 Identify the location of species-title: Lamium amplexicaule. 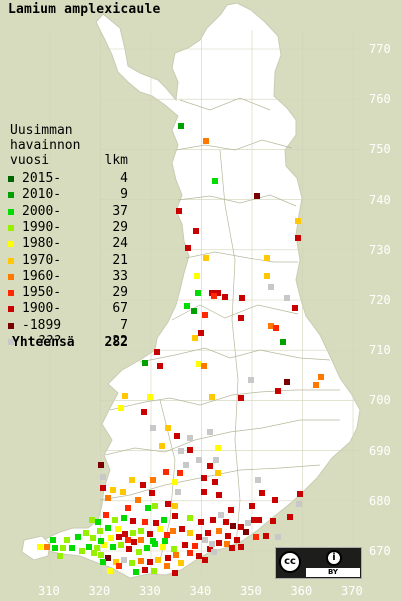
(84, 9).